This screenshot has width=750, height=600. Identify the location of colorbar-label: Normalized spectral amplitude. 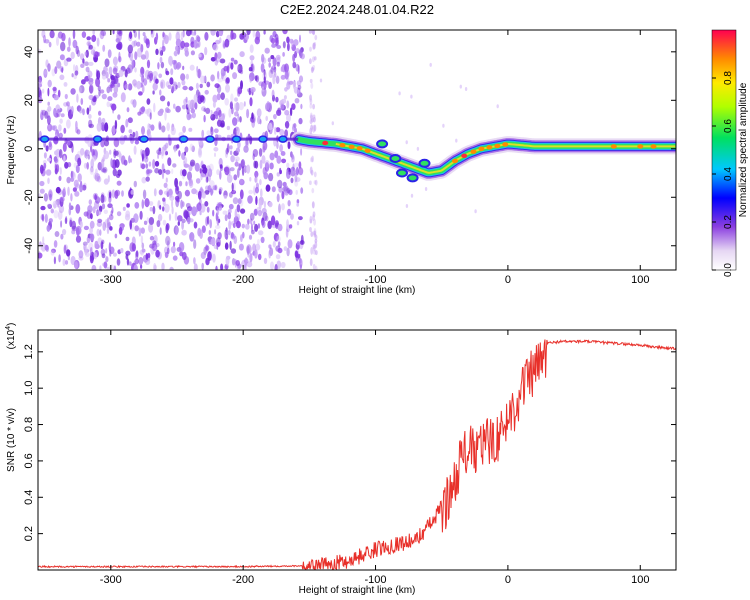
(743, 149).